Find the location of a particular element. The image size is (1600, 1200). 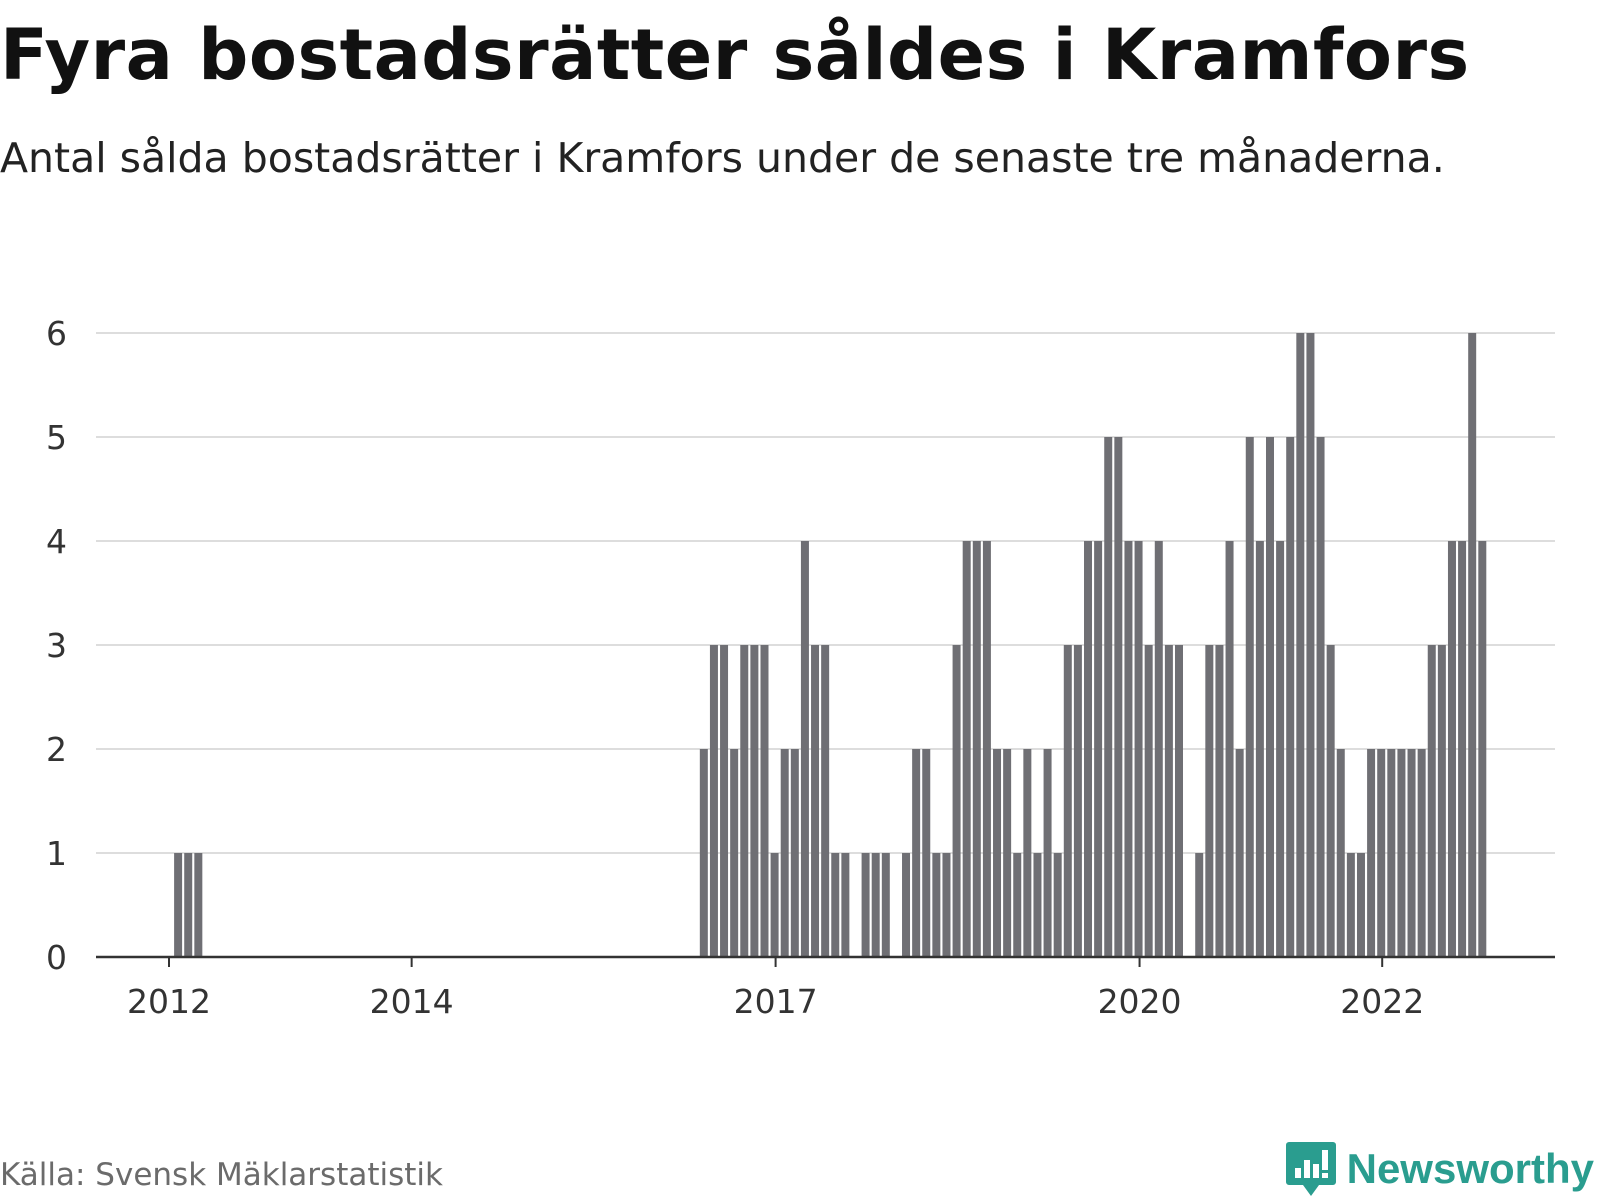

highlight-data-label: 4 is located at coordinates (1493, 4).